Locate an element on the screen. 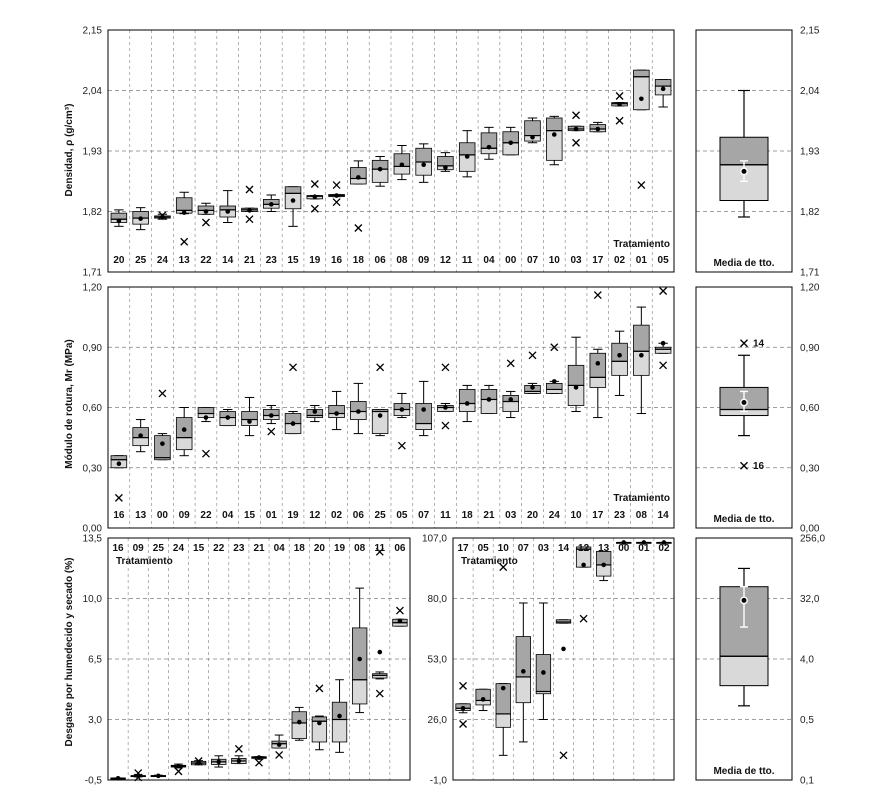  rupture-category-label: 22 is located at coordinates (206, 515).